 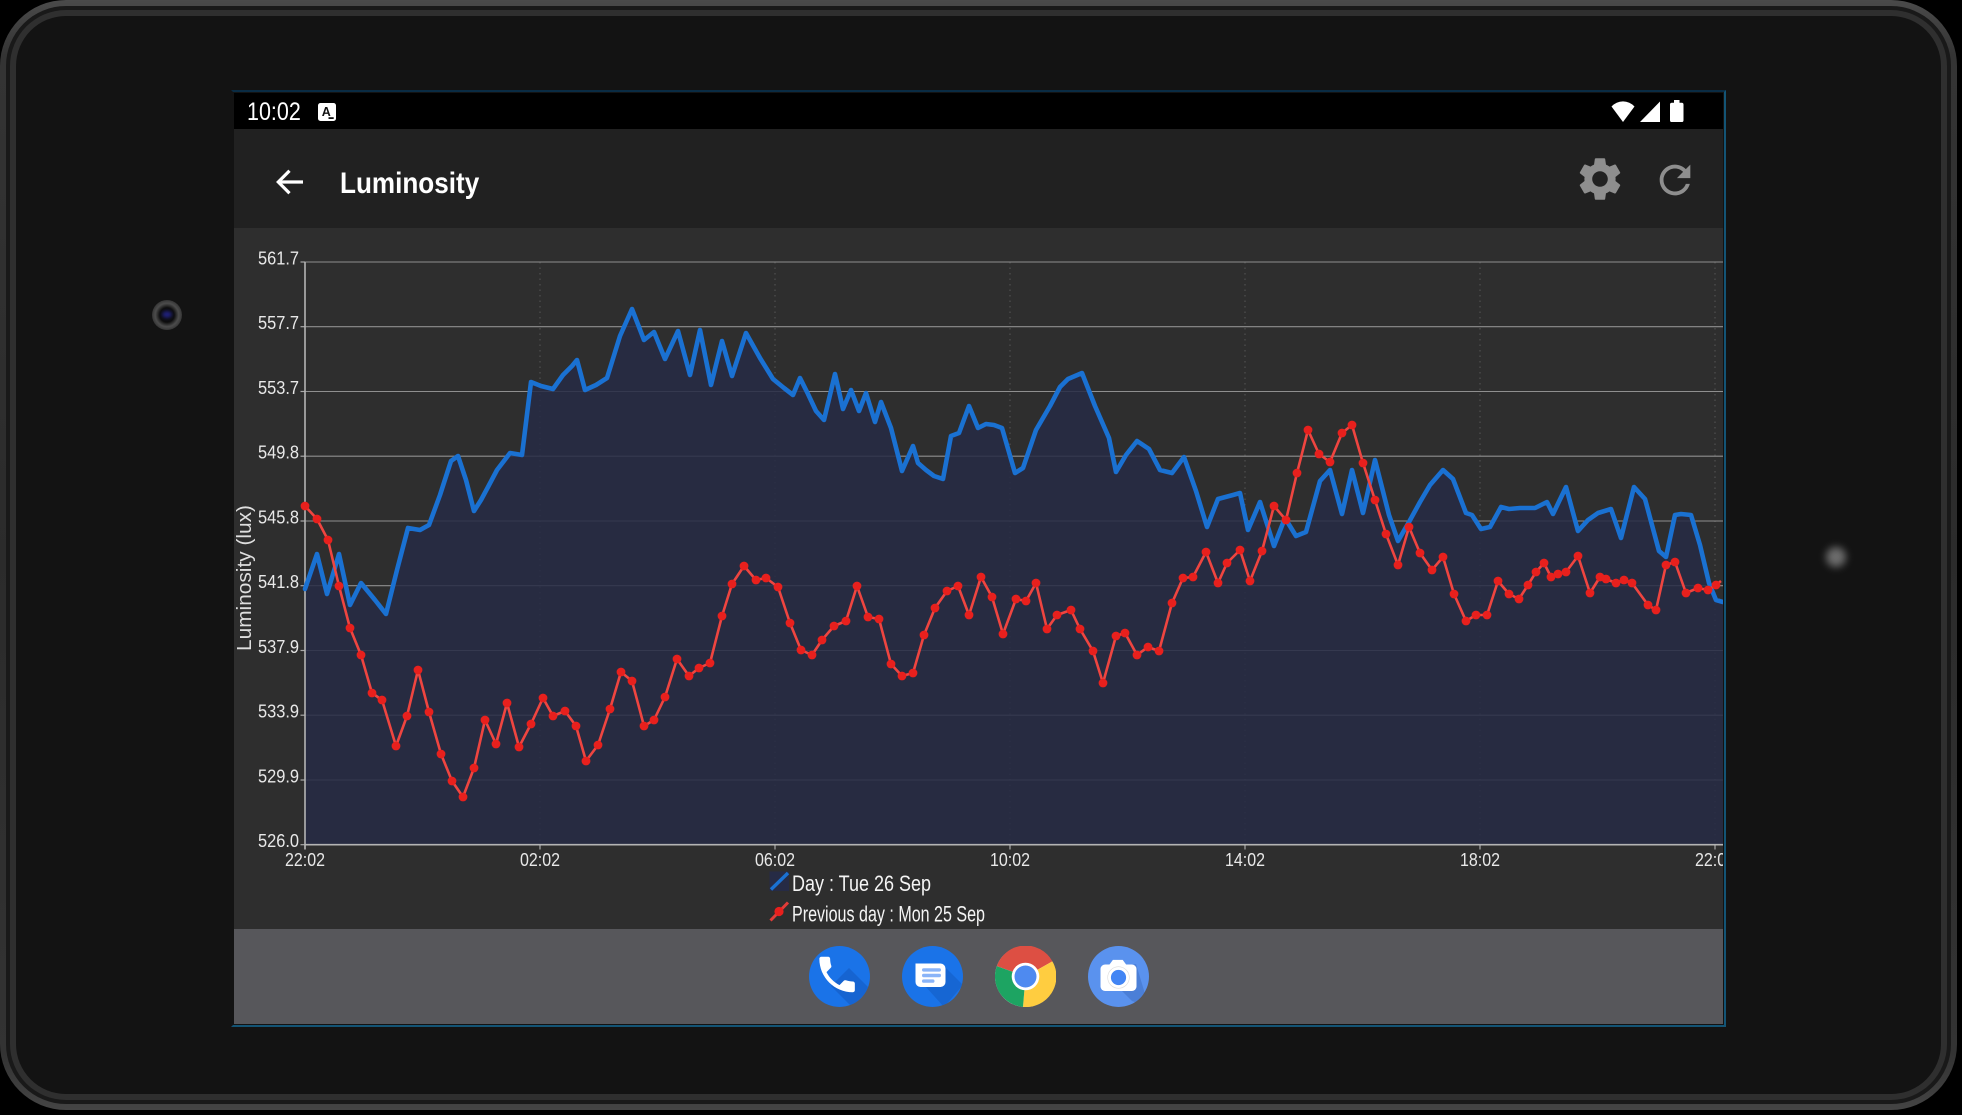 What do you see at coordinates (278, 517) in the screenshot?
I see `svg-text: 545.8` at bounding box center [278, 517].